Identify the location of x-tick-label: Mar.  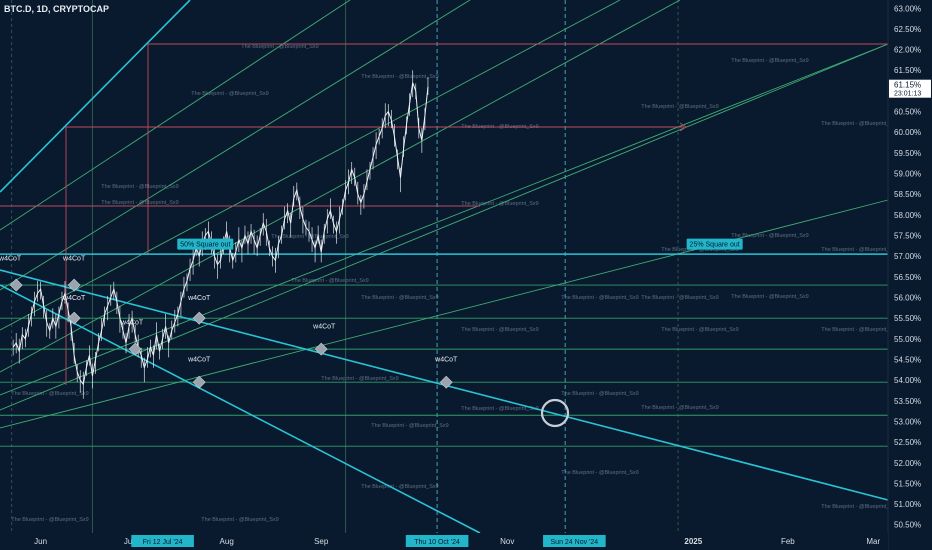
(873, 541).